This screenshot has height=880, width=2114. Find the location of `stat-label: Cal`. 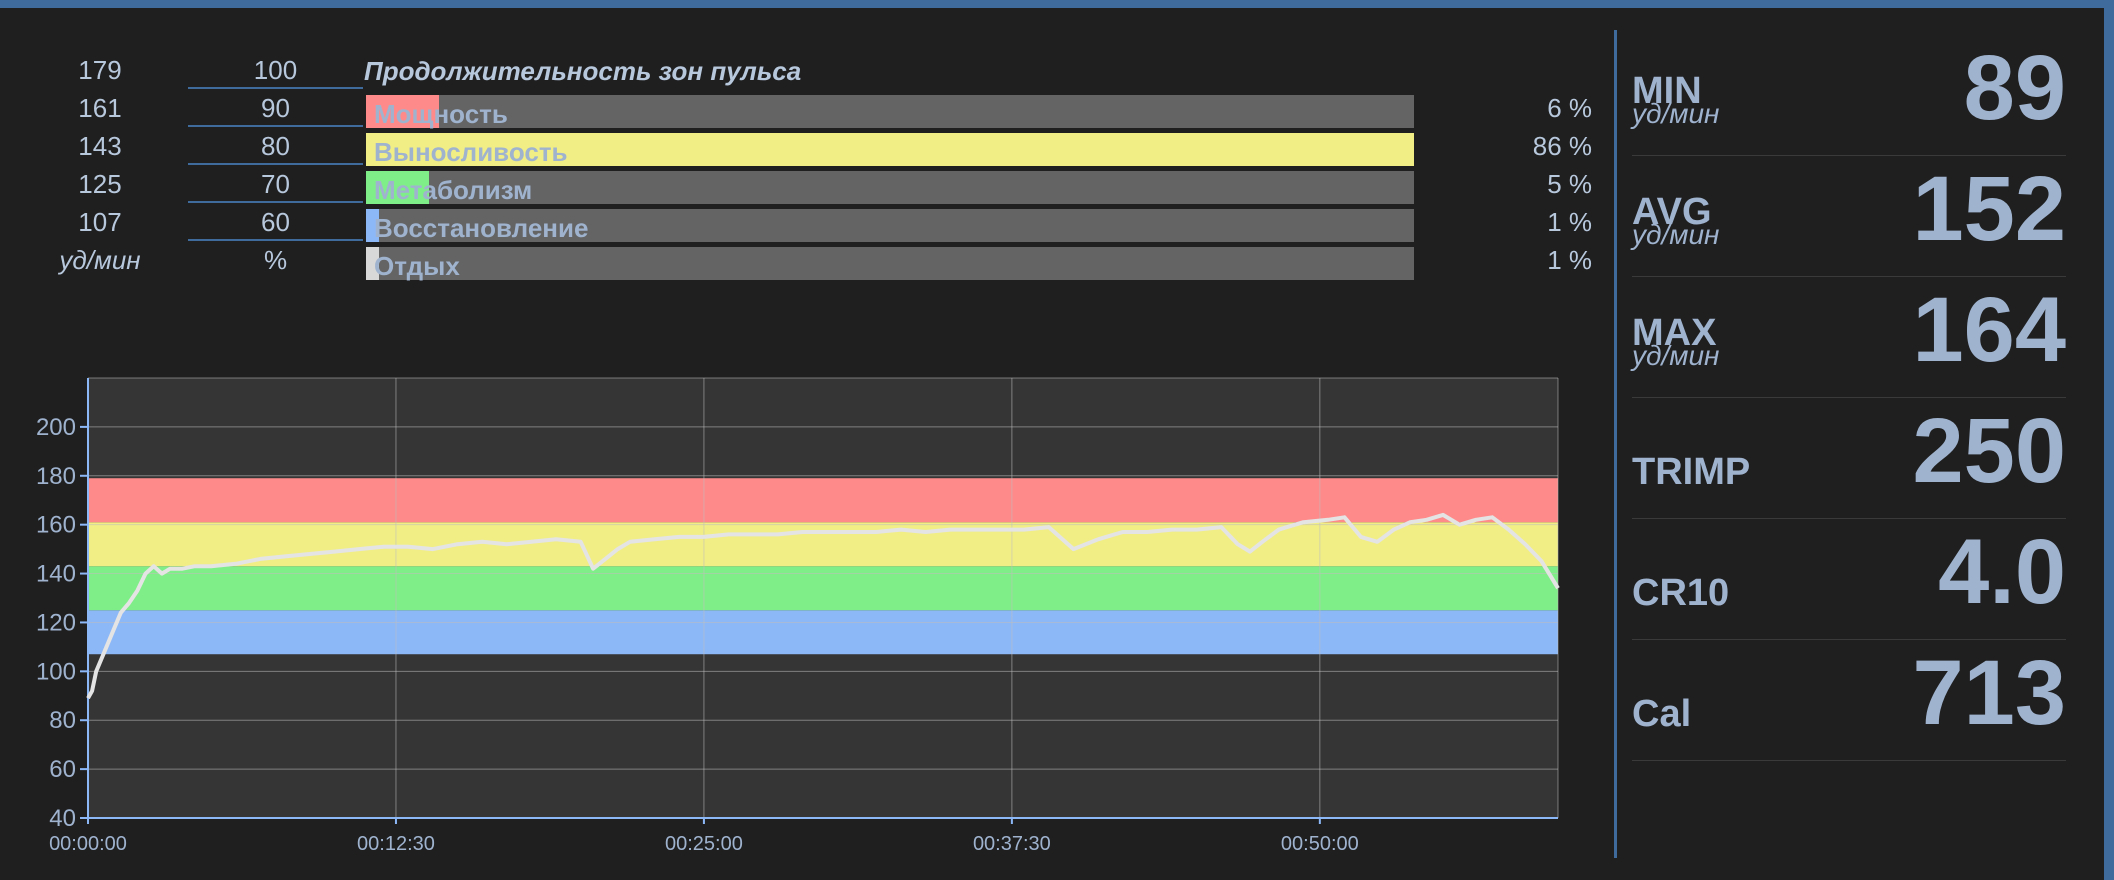

stat-label: Cal is located at coordinates (1662, 714).